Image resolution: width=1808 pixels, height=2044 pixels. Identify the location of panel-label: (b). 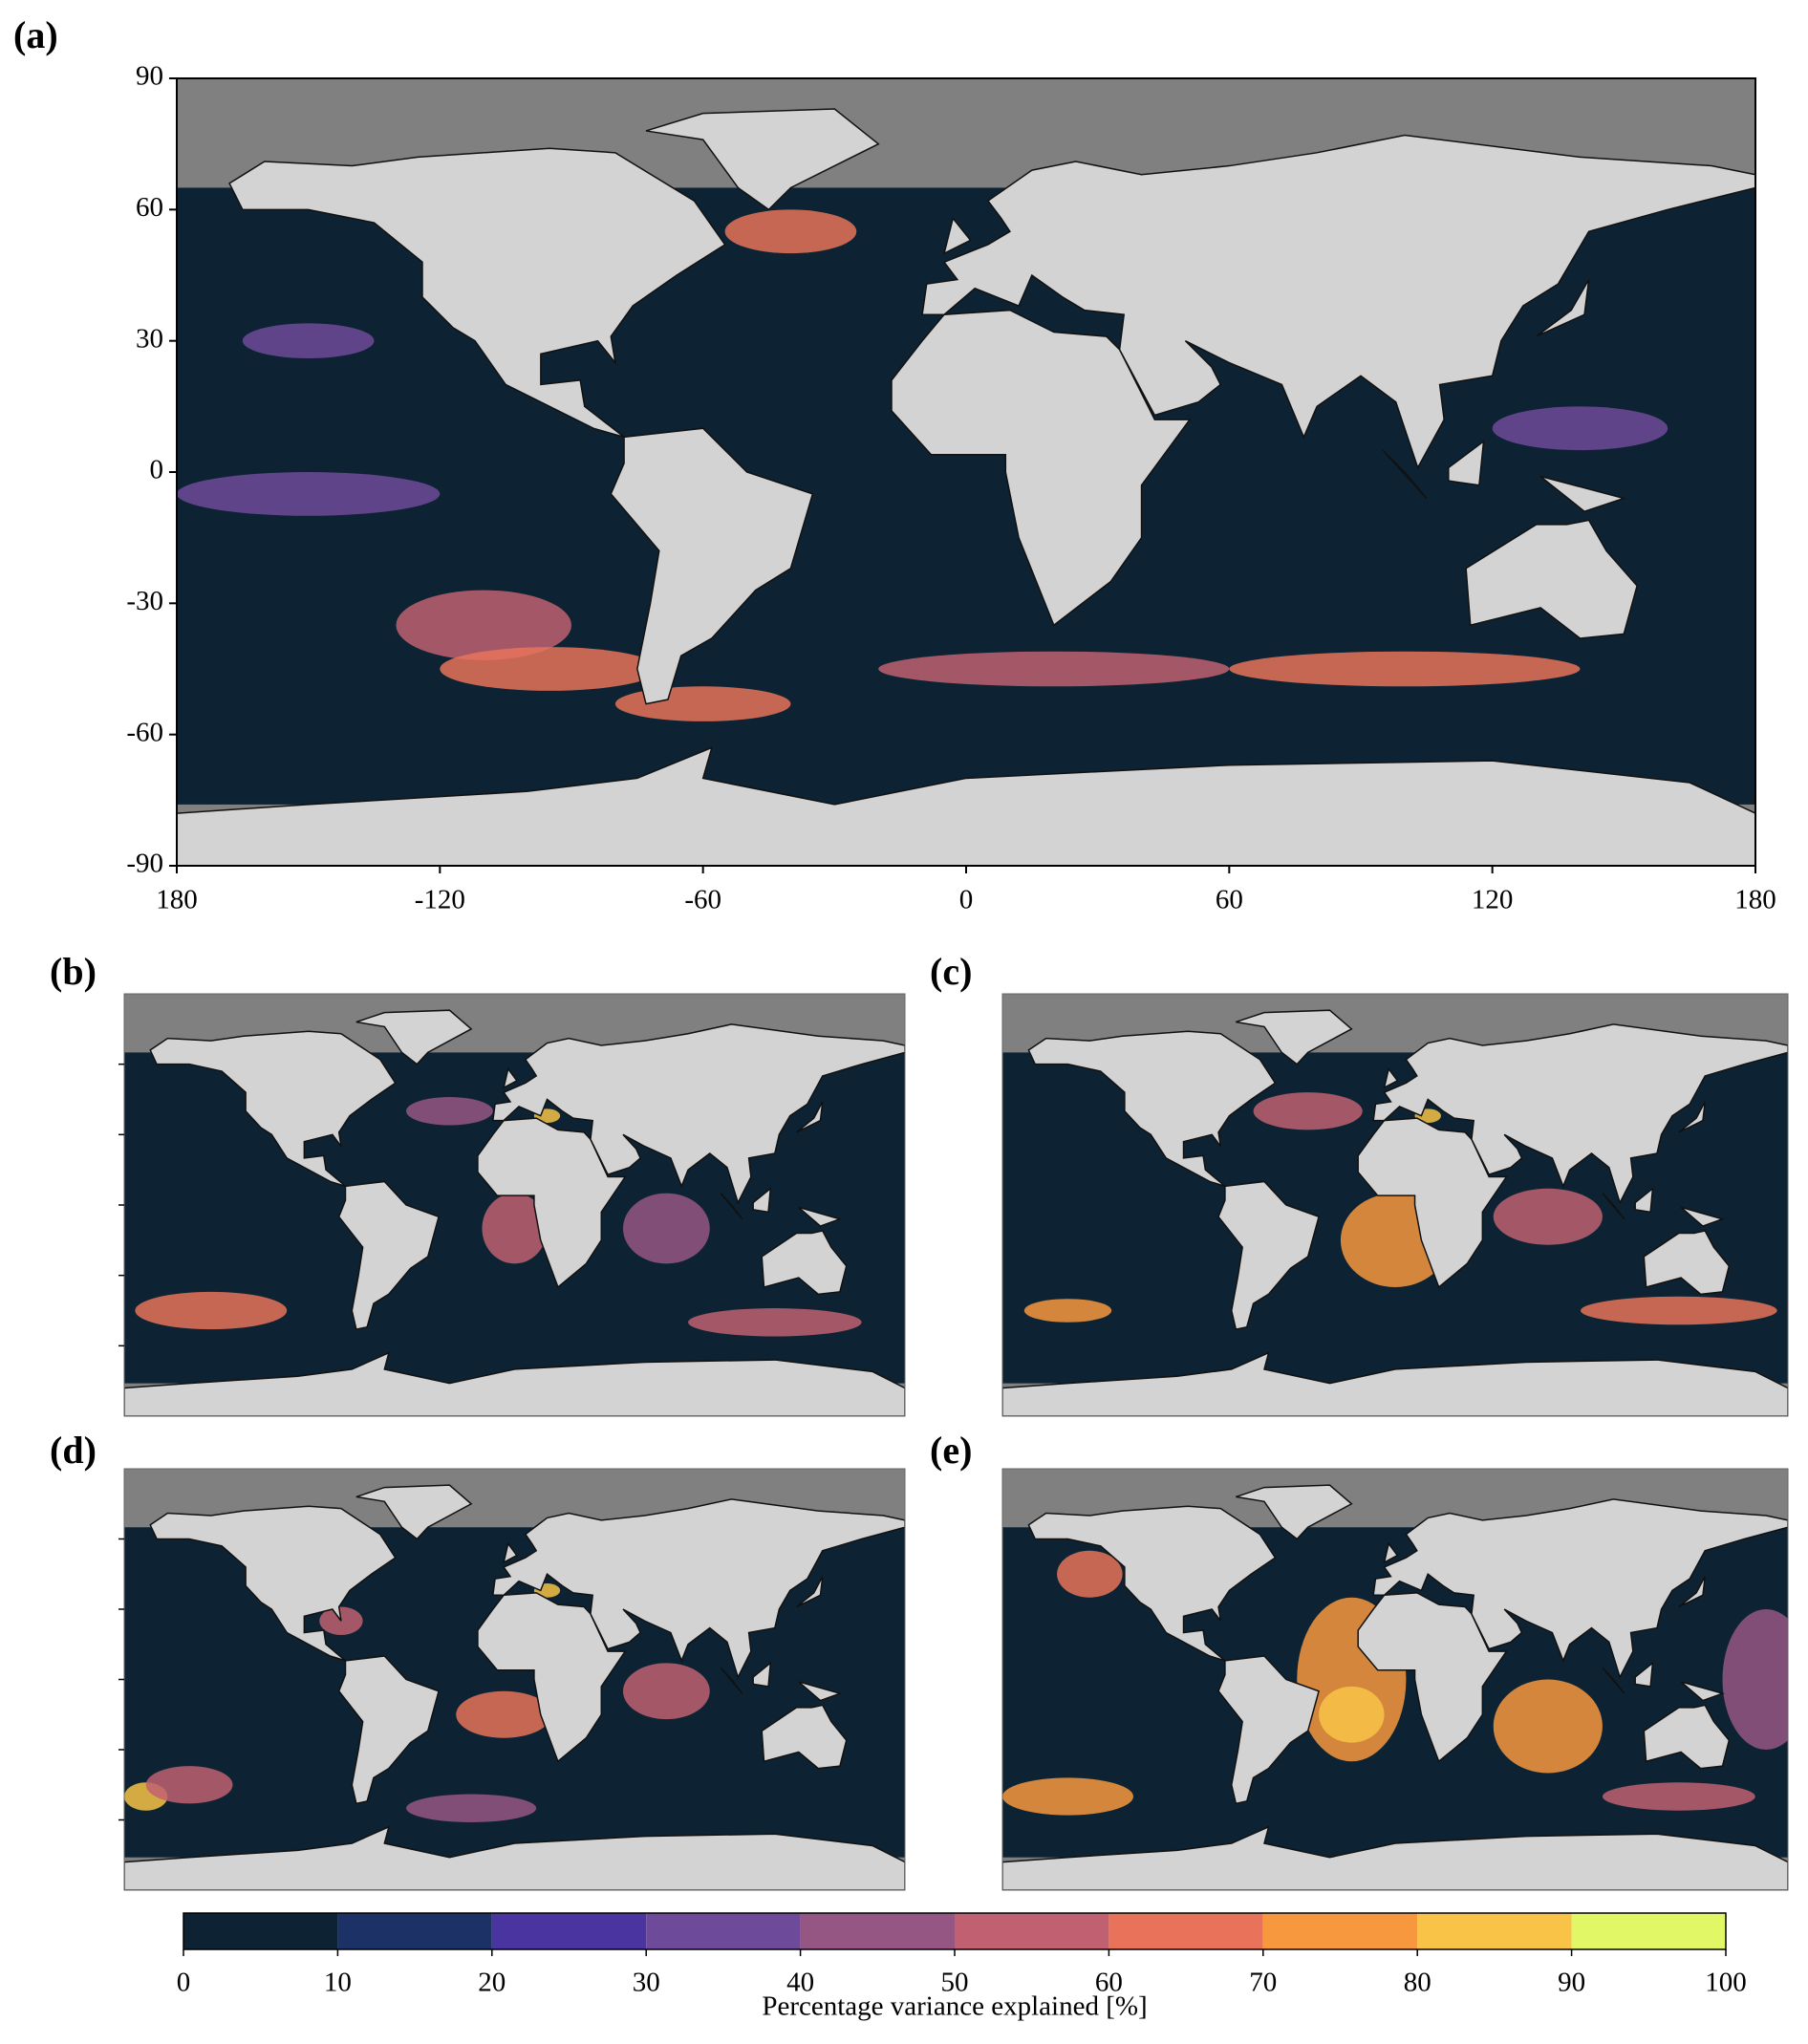
(73, 972).